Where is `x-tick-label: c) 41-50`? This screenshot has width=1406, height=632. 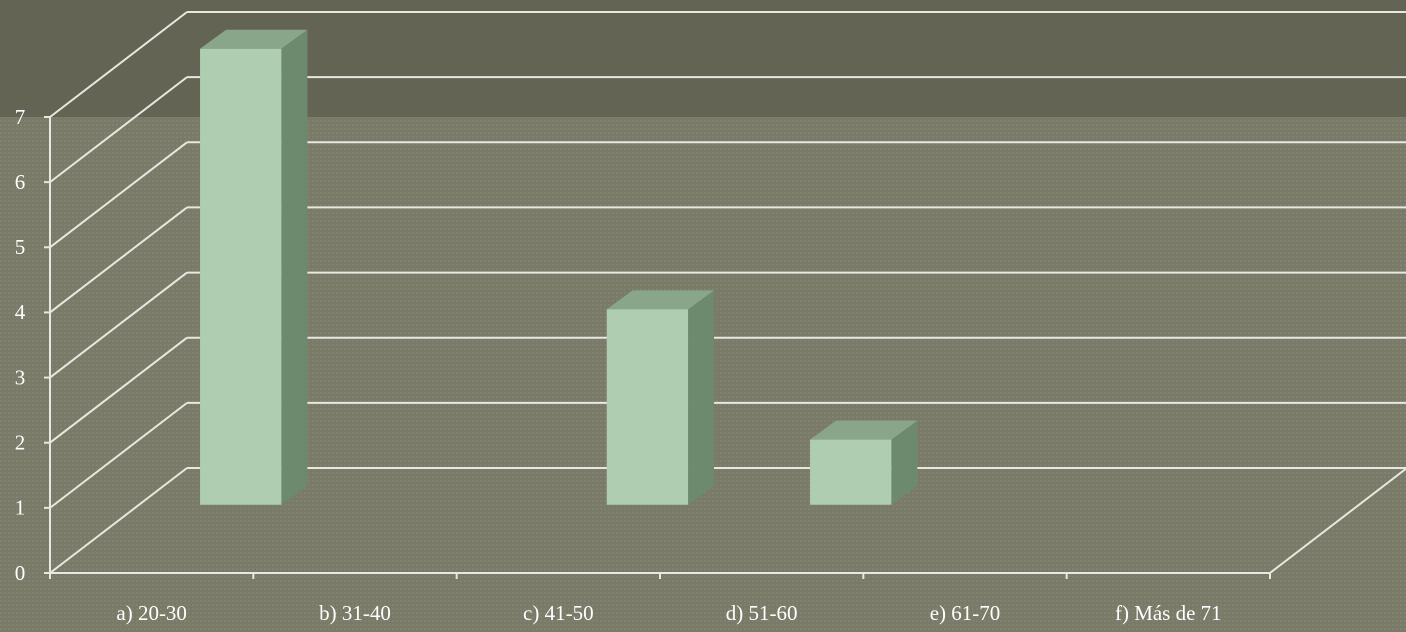 x-tick-label: c) 41-50 is located at coordinates (558, 613).